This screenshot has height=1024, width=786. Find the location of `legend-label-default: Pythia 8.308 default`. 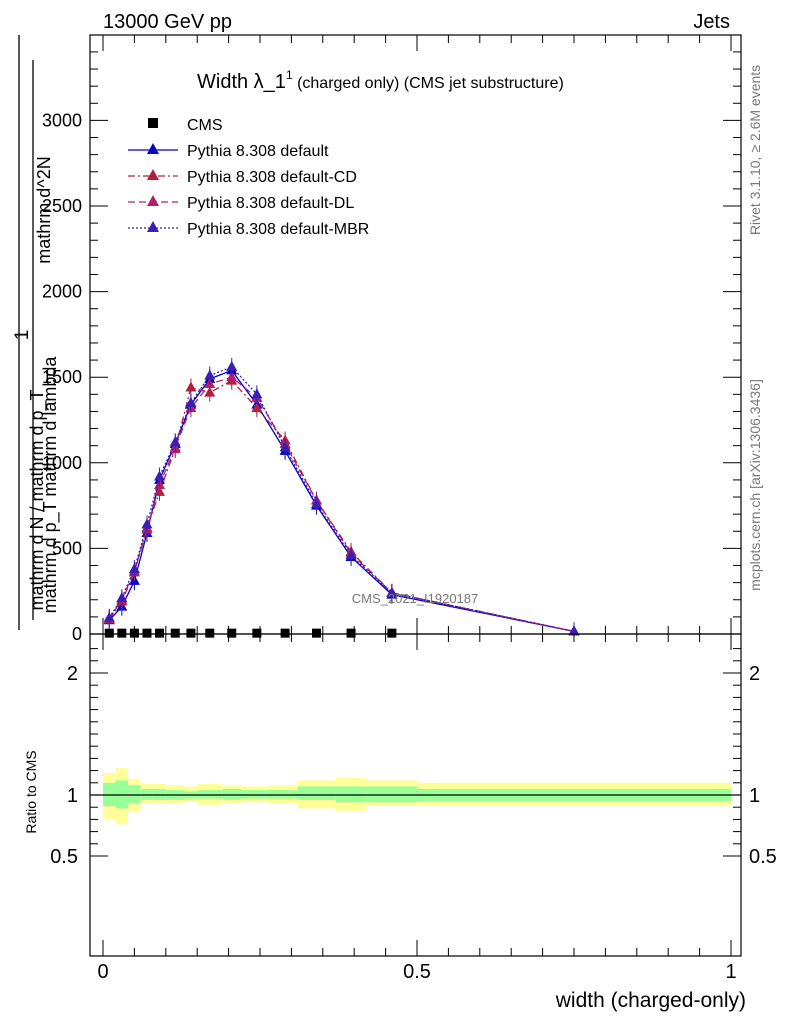

legend-label-default: Pythia 8.308 default is located at coordinates (258, 151).